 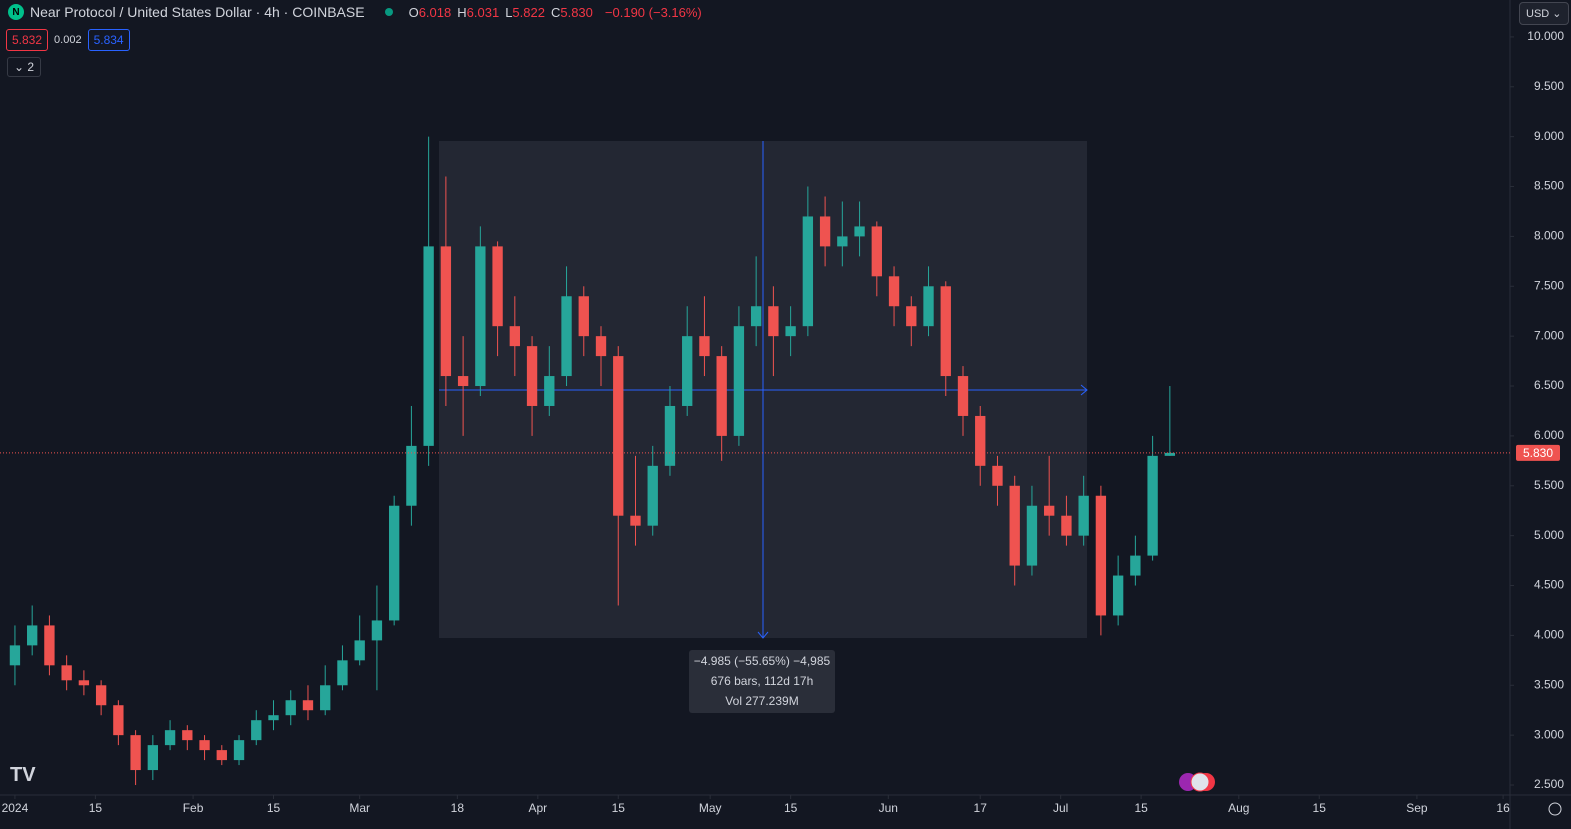 I want to click on price-axis, so click(x=1540, y=414).